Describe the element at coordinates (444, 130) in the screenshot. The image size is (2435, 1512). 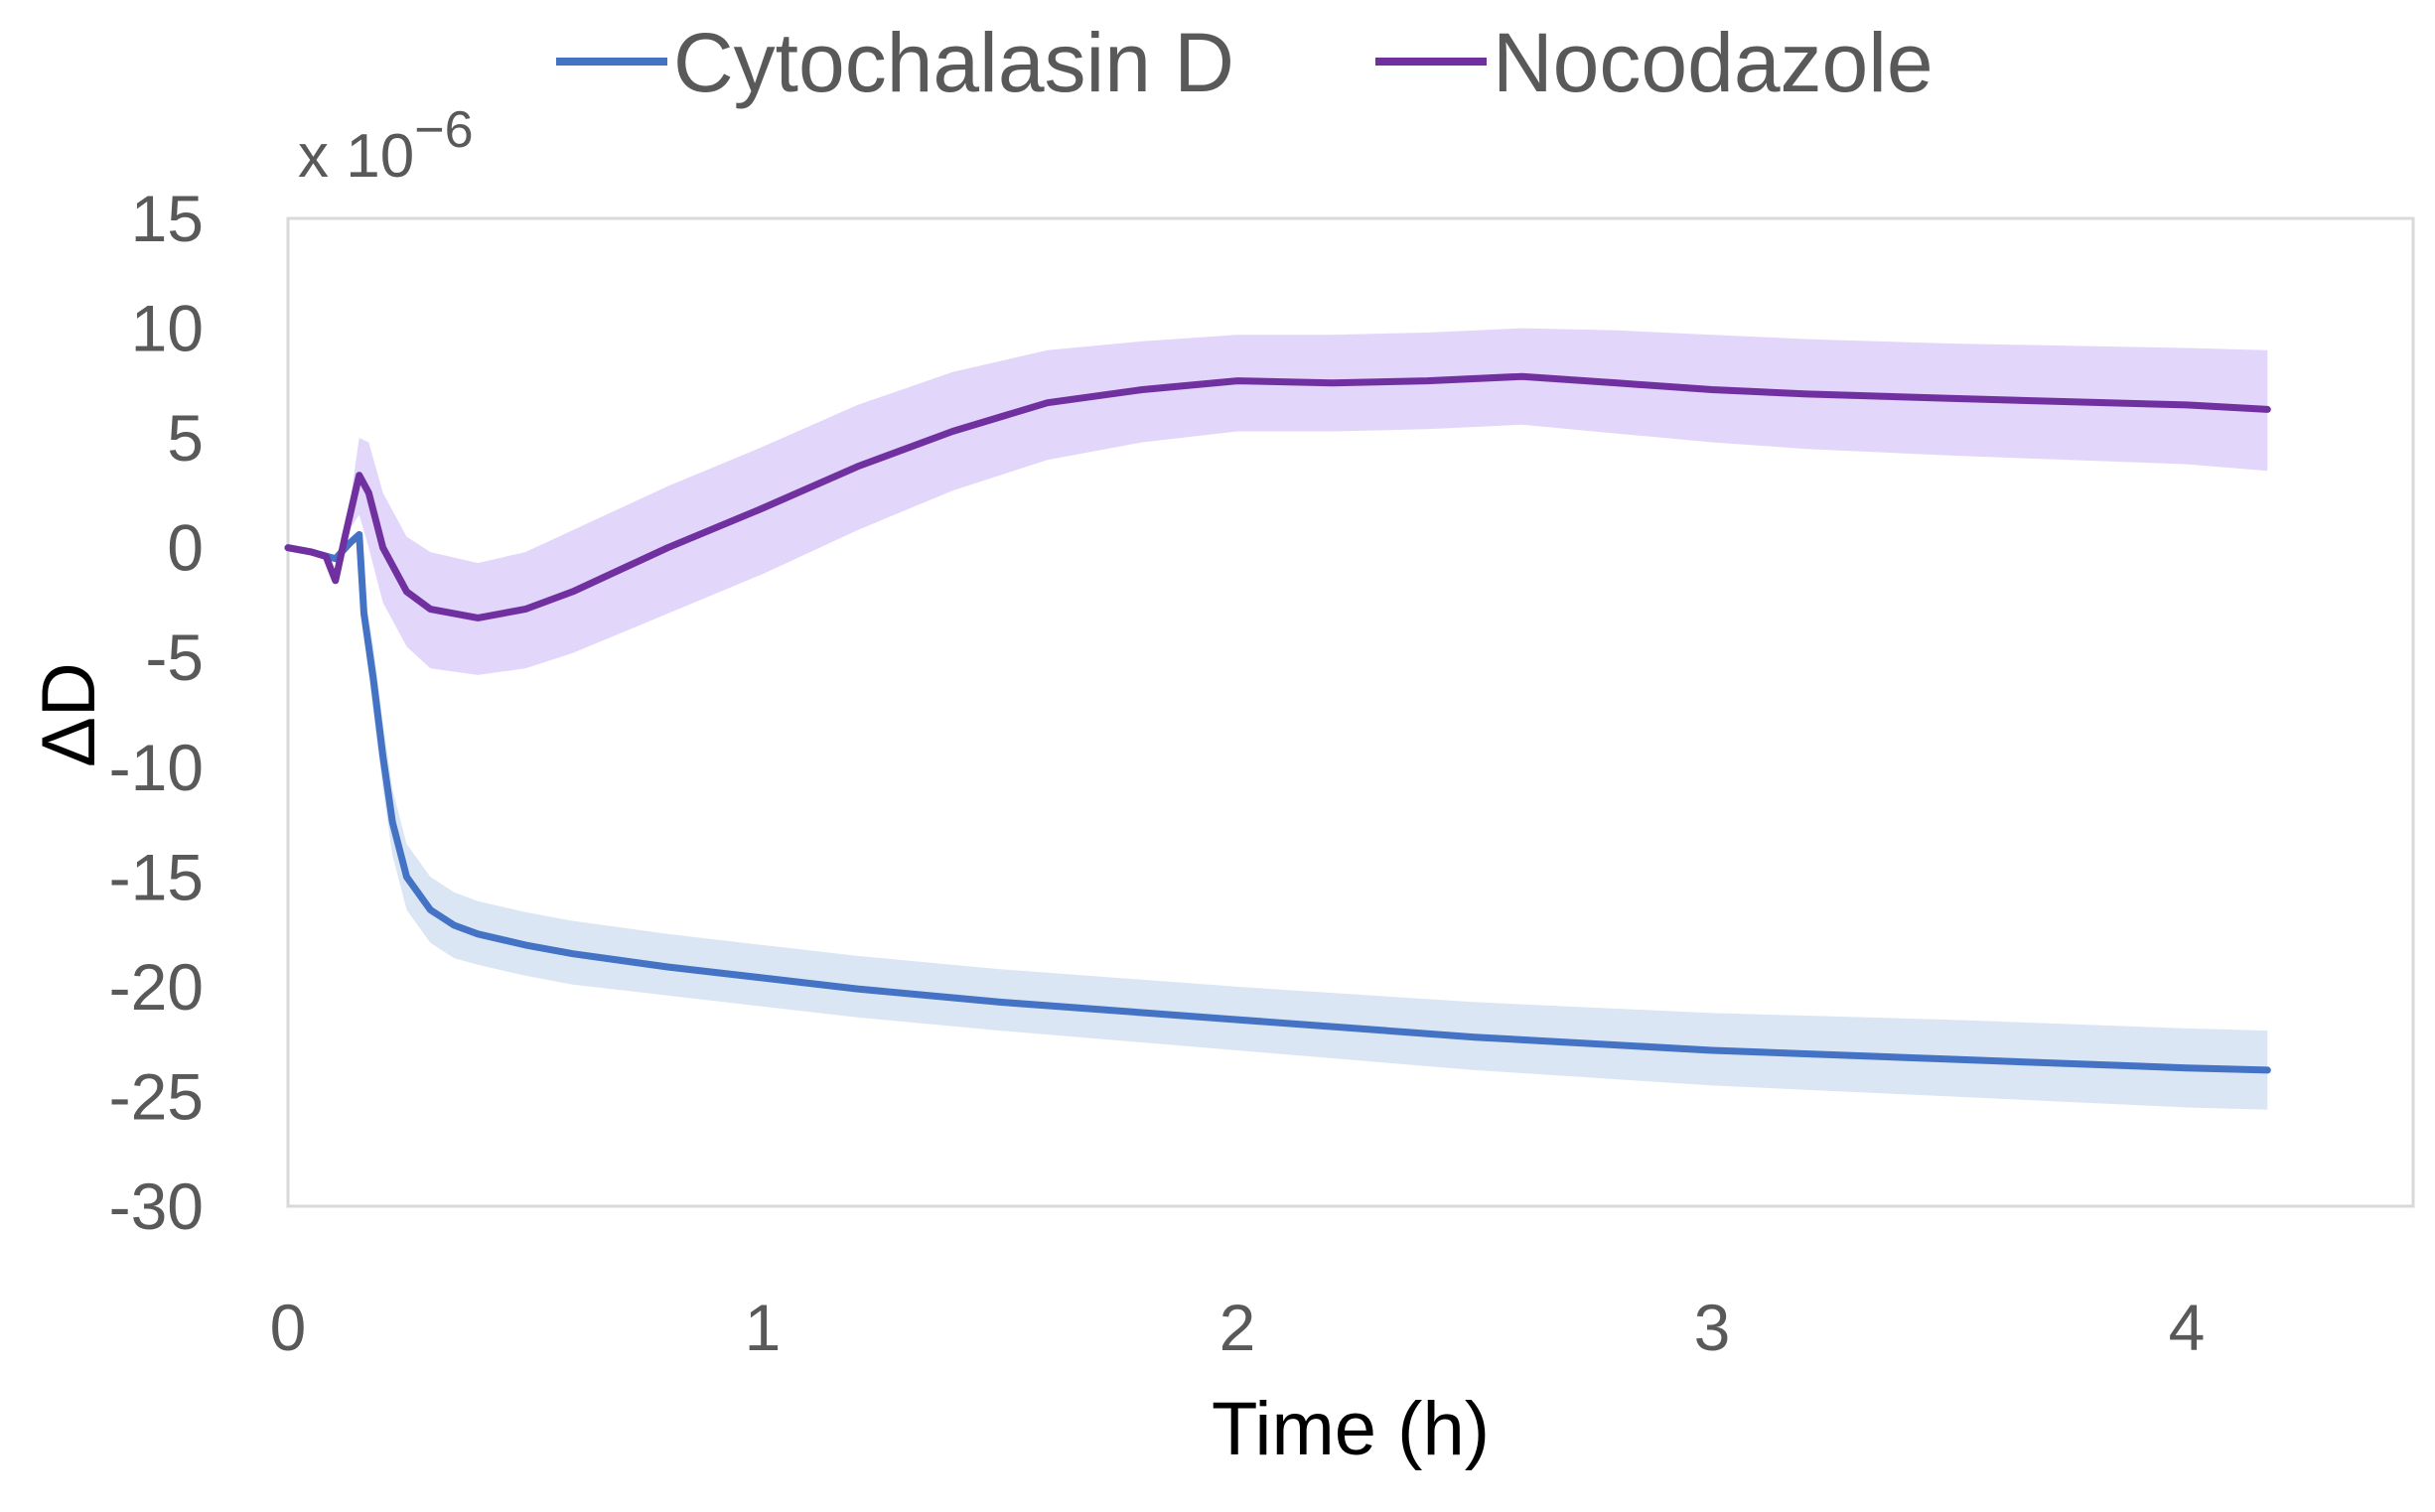
I see `y-multiplier-exponent: −6` at that location.